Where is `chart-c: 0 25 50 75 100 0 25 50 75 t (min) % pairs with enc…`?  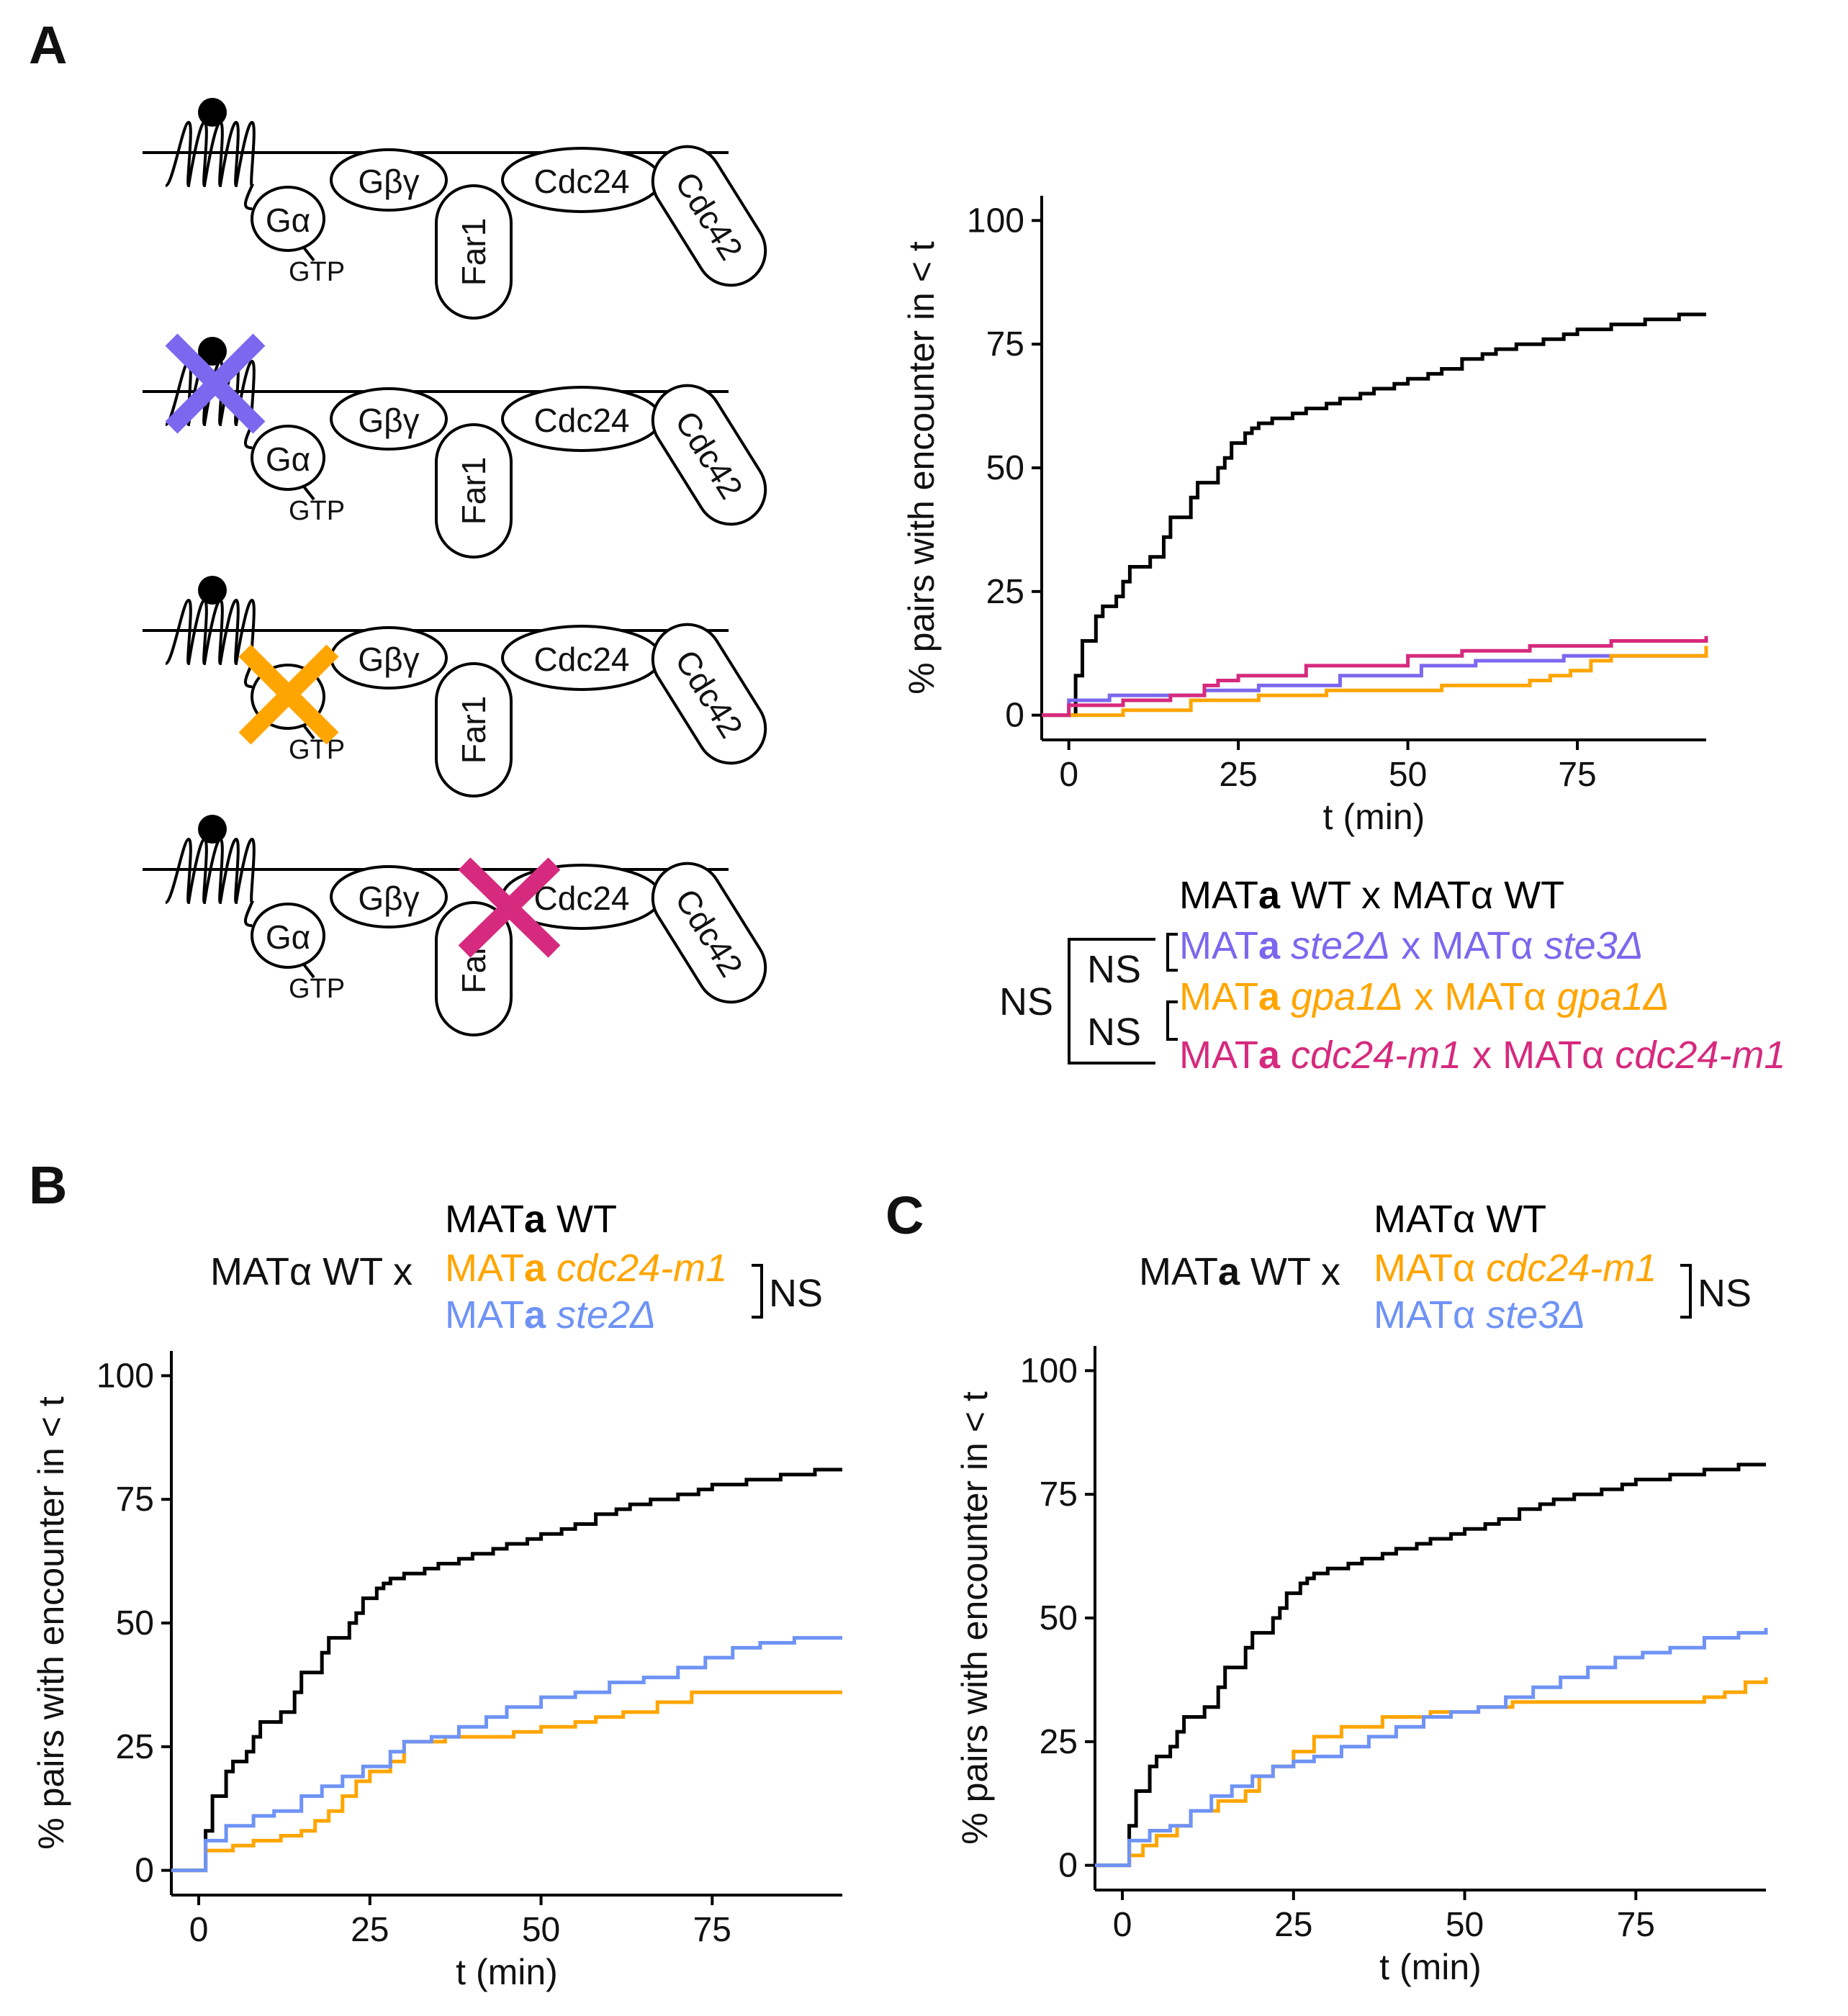 chart-c: 0 25 50 75 100 0 25 50 75 t (min) % pairs with enc… is located at coordinates (1361, 1666).